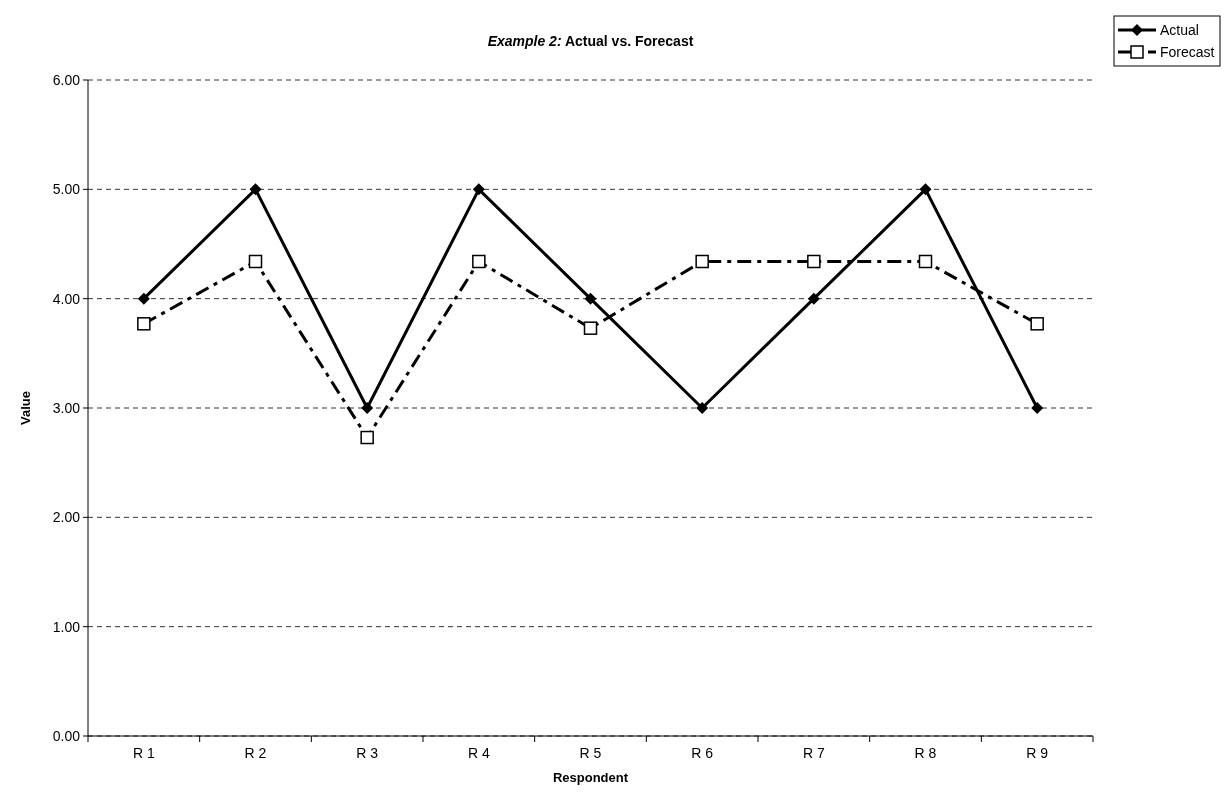 The width and height of the screenshot is (1232, 810). Describe the element at coordinates (66, 735) in the screenshot. I see `y-tick-label: 0.00` at that location.